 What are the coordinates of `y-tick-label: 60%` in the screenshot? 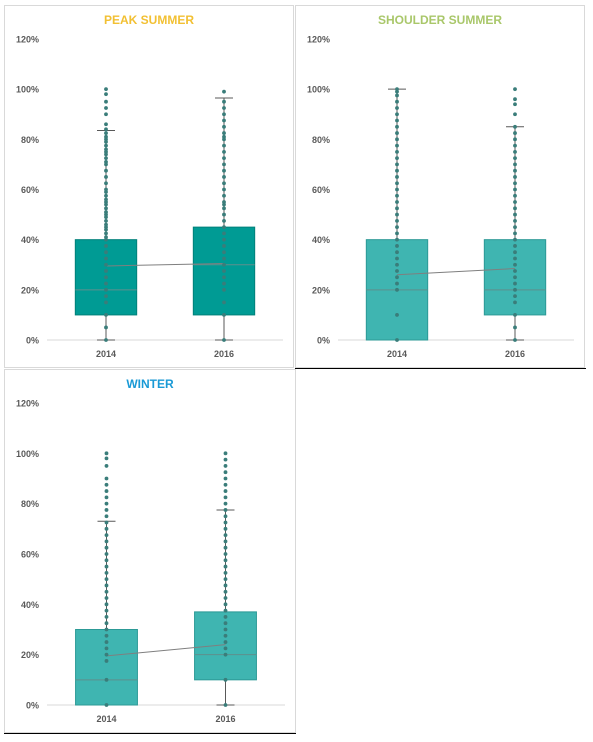 It's located at (321, 190).